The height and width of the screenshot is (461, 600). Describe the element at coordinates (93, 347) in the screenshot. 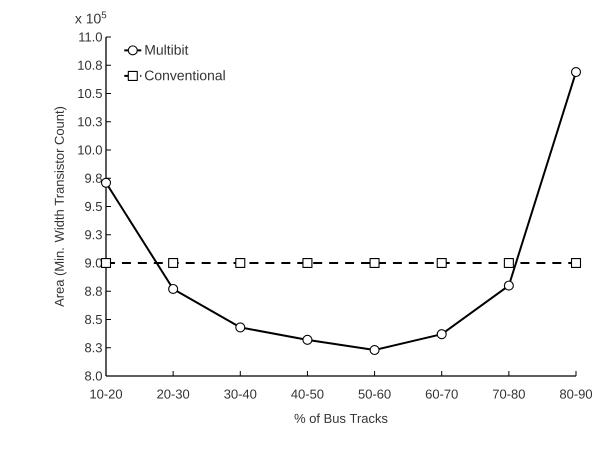

I see `y-tick-label: 8.3` at that location.